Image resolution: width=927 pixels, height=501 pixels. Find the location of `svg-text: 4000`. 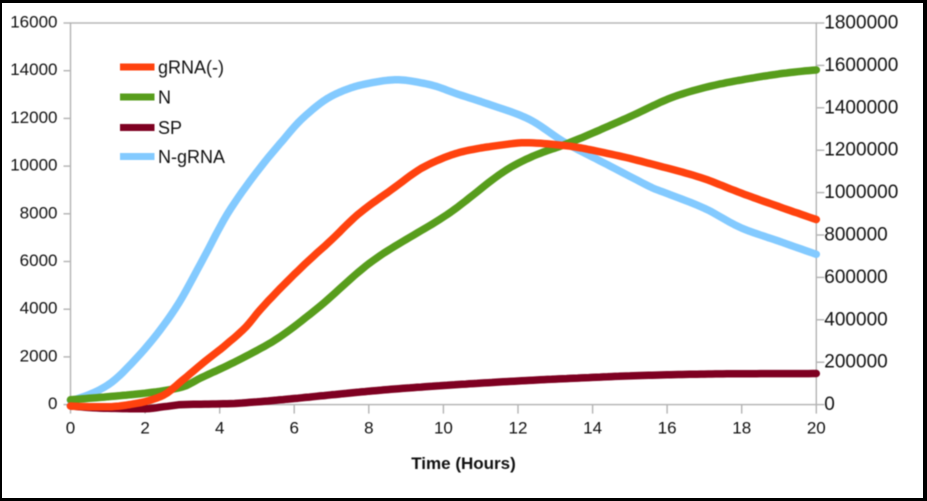

svg-text: 4000 is located at coordinates (39, 308).